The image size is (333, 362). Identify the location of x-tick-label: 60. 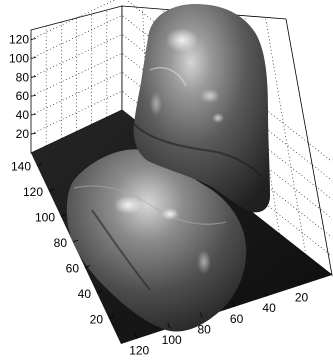
(237, 319).